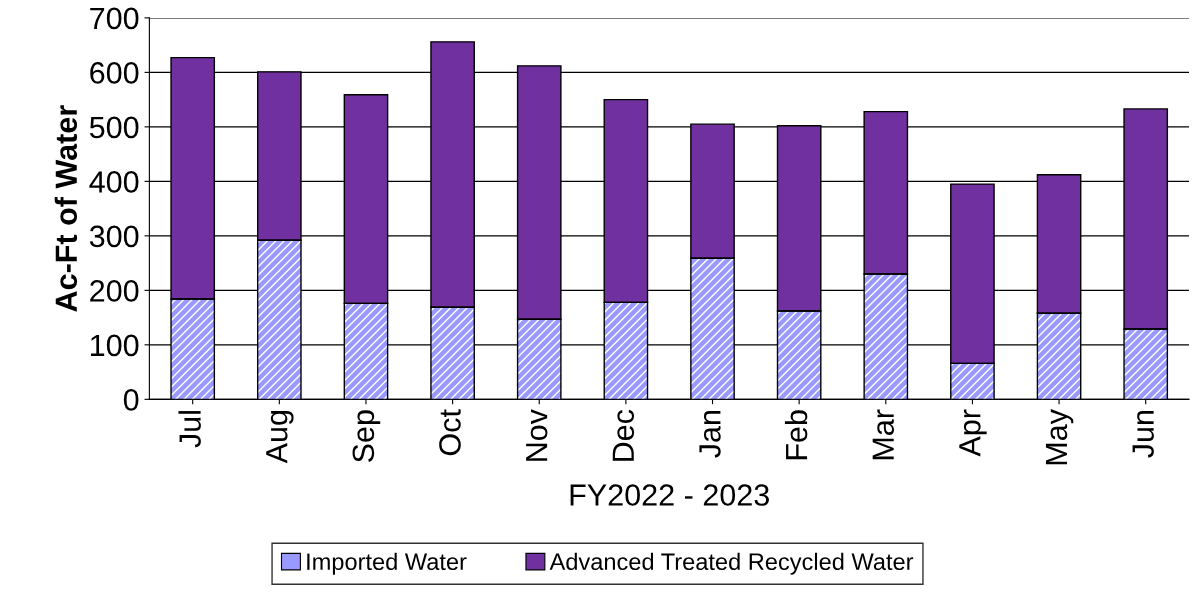 The width and height of the screenshot is (1195, 596). I want to click on y-tick-label: 600, so click(114, 73).